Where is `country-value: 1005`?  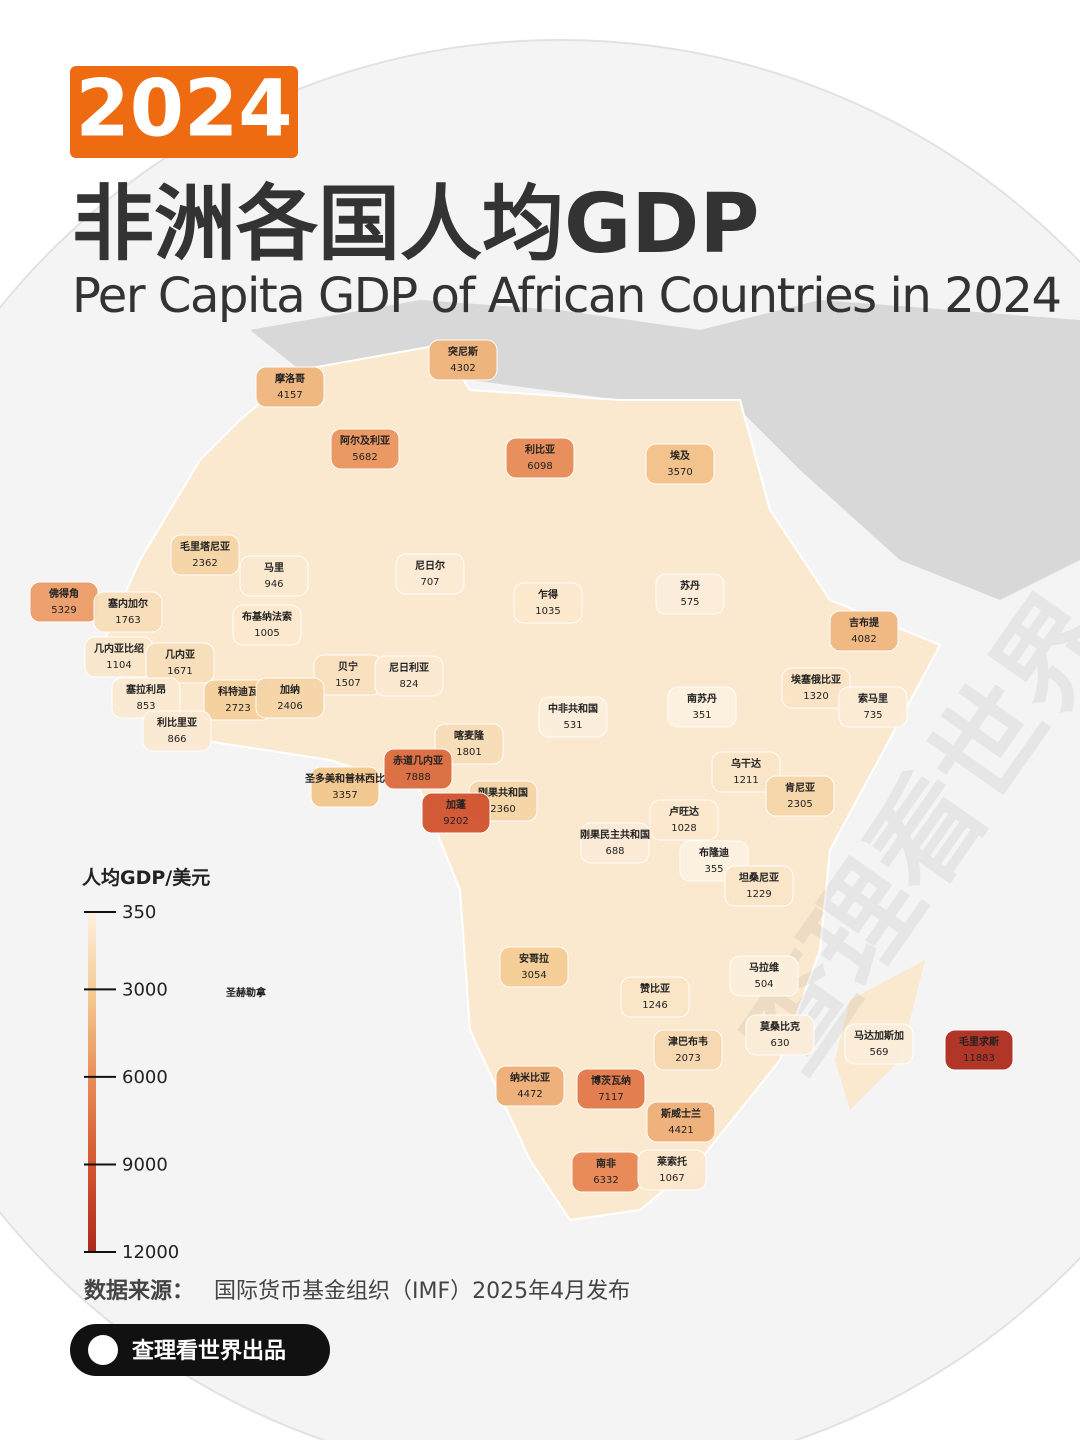 country-value: 1005 is located at coordinates (266, 633).